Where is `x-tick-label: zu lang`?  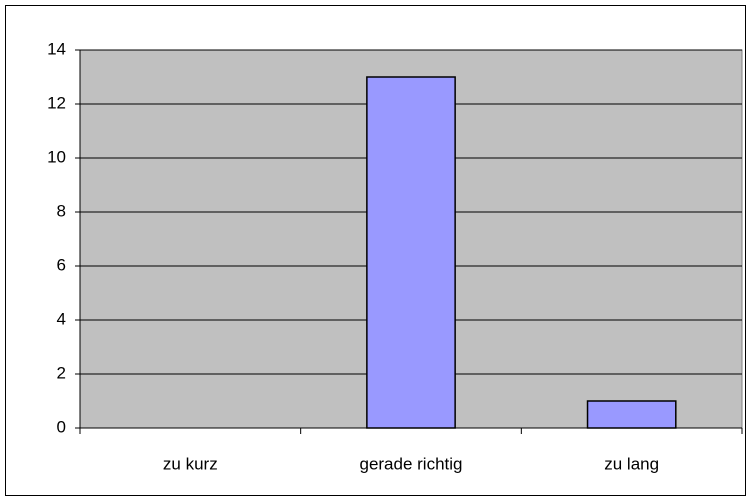 x-tick-label: zu lang is located at coordinates (631, 463).